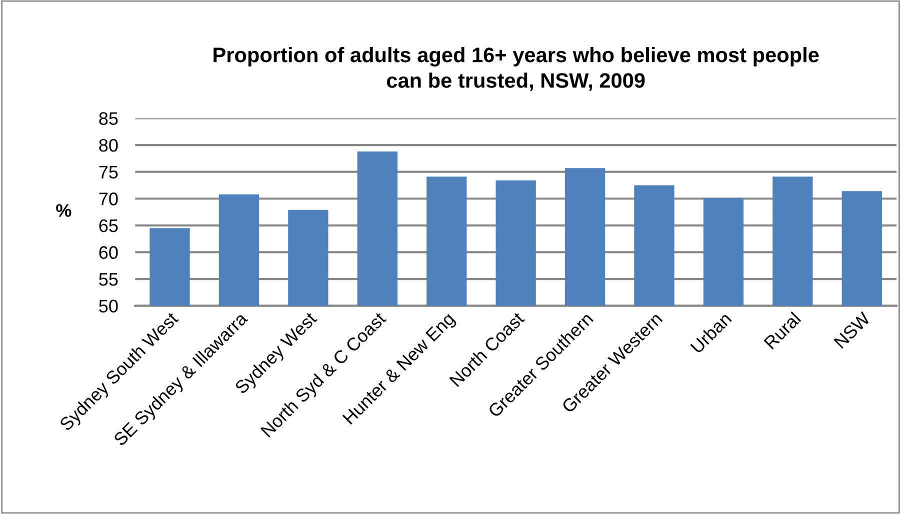  What do you see at coordinates (108, 306) in the screenshot?
I see `y-tick-label: 50` at bounding box center [108, 306].